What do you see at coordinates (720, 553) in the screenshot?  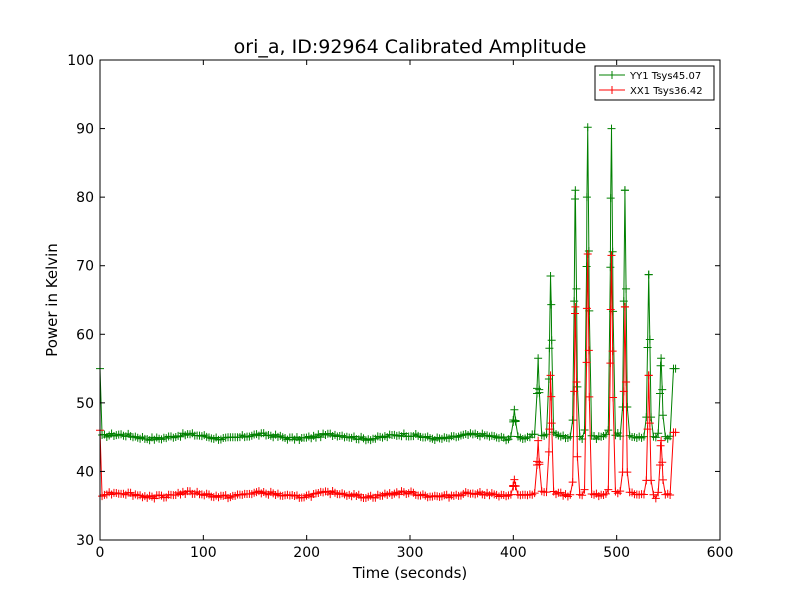 I see `x-tick-label: 600` at bounding box center [720, 553].